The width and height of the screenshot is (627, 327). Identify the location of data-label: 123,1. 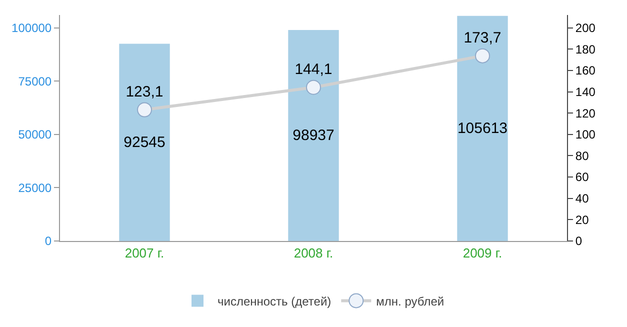
(145, 91).